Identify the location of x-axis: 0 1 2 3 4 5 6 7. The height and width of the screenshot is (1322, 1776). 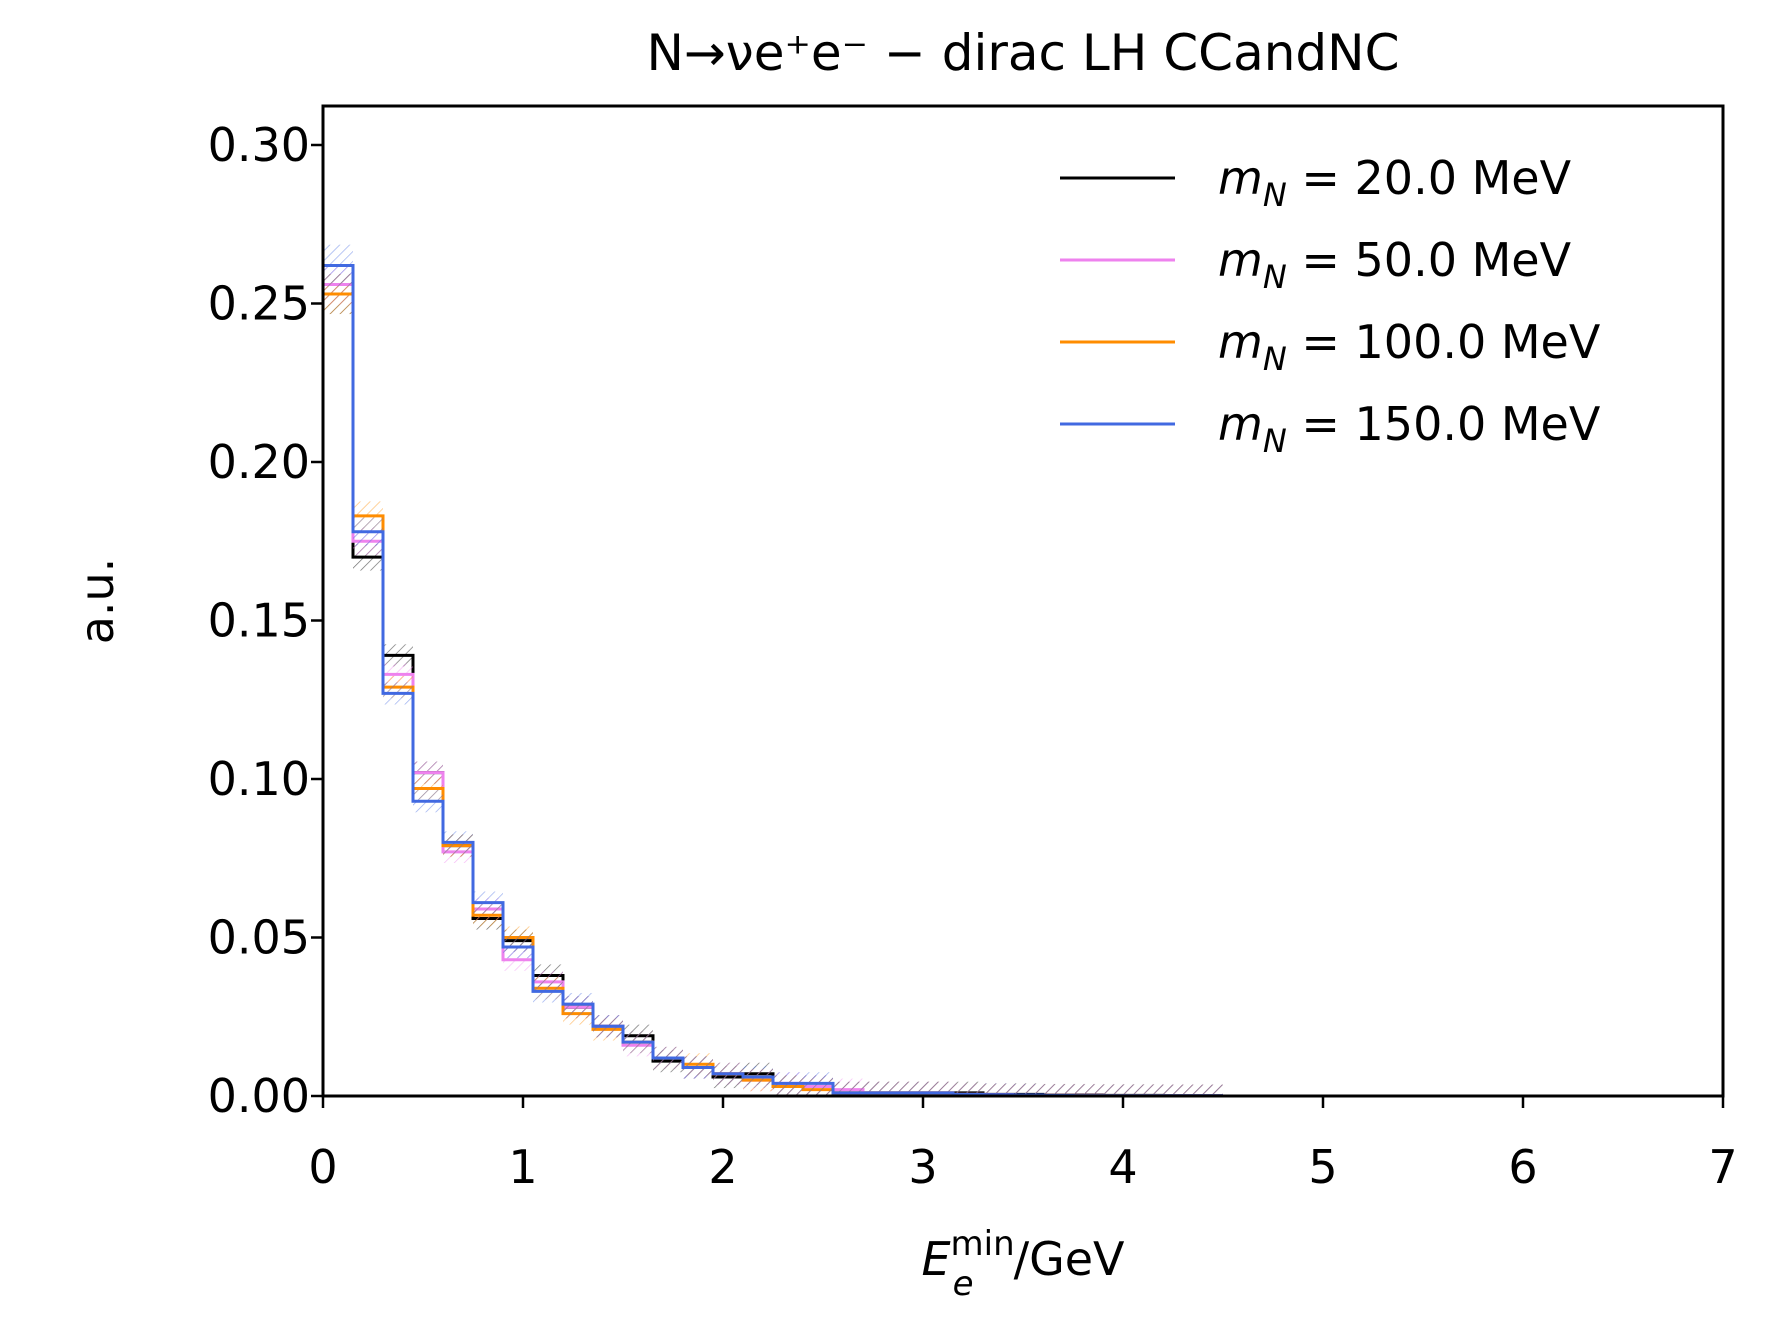
(1023, 1145).